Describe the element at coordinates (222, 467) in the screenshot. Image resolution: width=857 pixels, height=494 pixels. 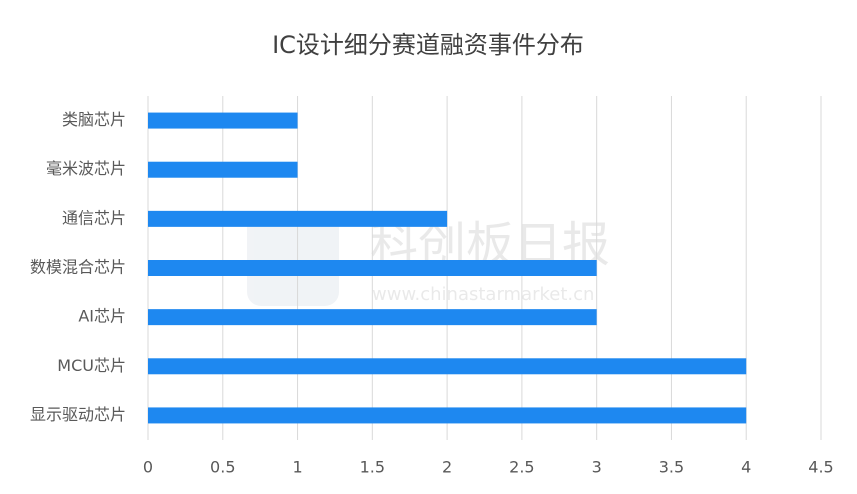
I see `x-tick-label: 0.5` at that location.